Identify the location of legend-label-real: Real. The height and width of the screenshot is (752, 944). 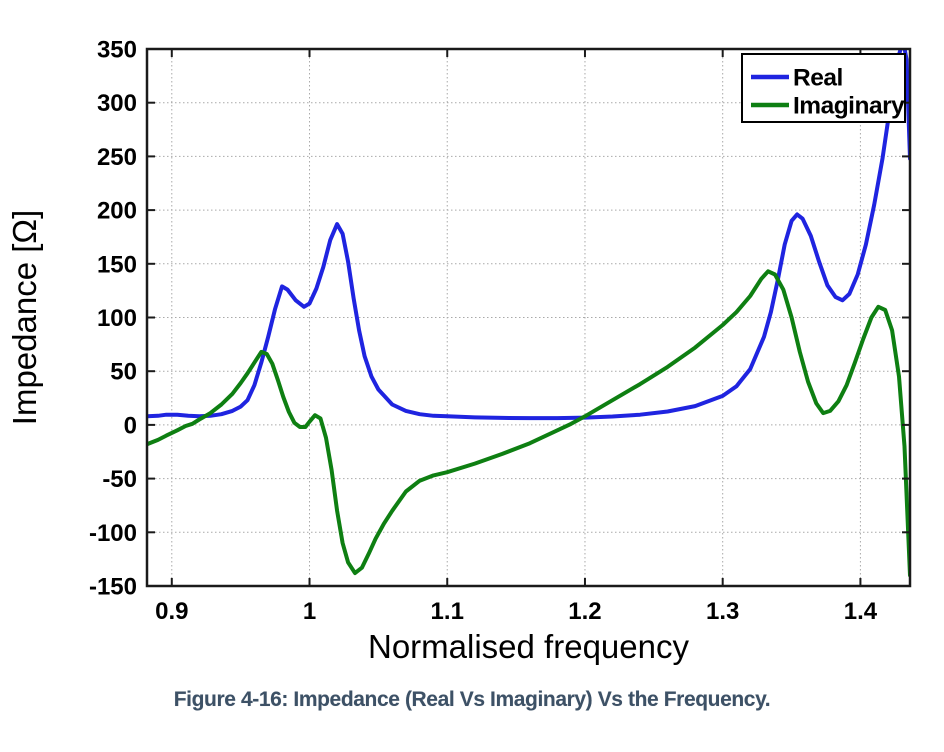
(818, 78).